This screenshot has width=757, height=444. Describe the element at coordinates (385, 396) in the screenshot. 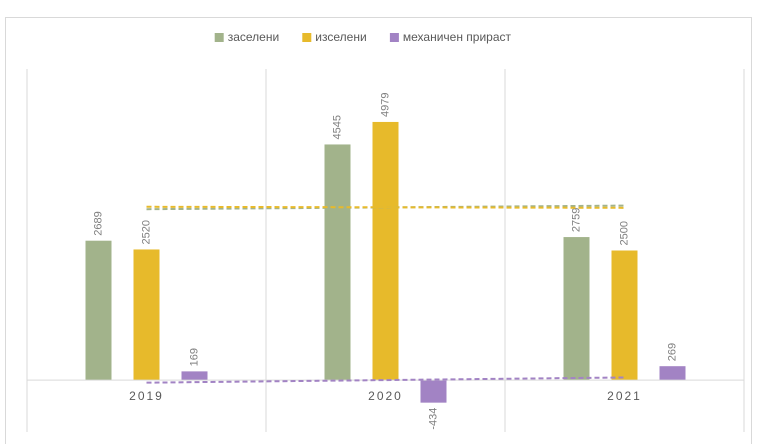

I see `x-tick-label: 2020` at that location.